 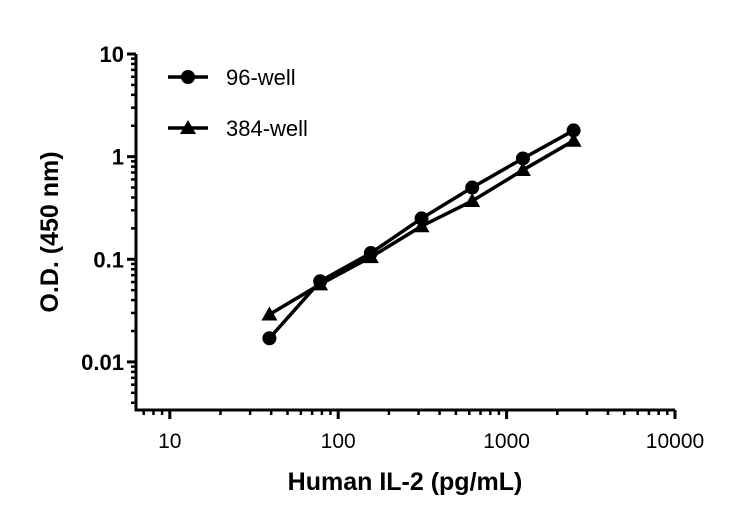 I want to click on y-tick-label: 10, so click(x=112, y=54).